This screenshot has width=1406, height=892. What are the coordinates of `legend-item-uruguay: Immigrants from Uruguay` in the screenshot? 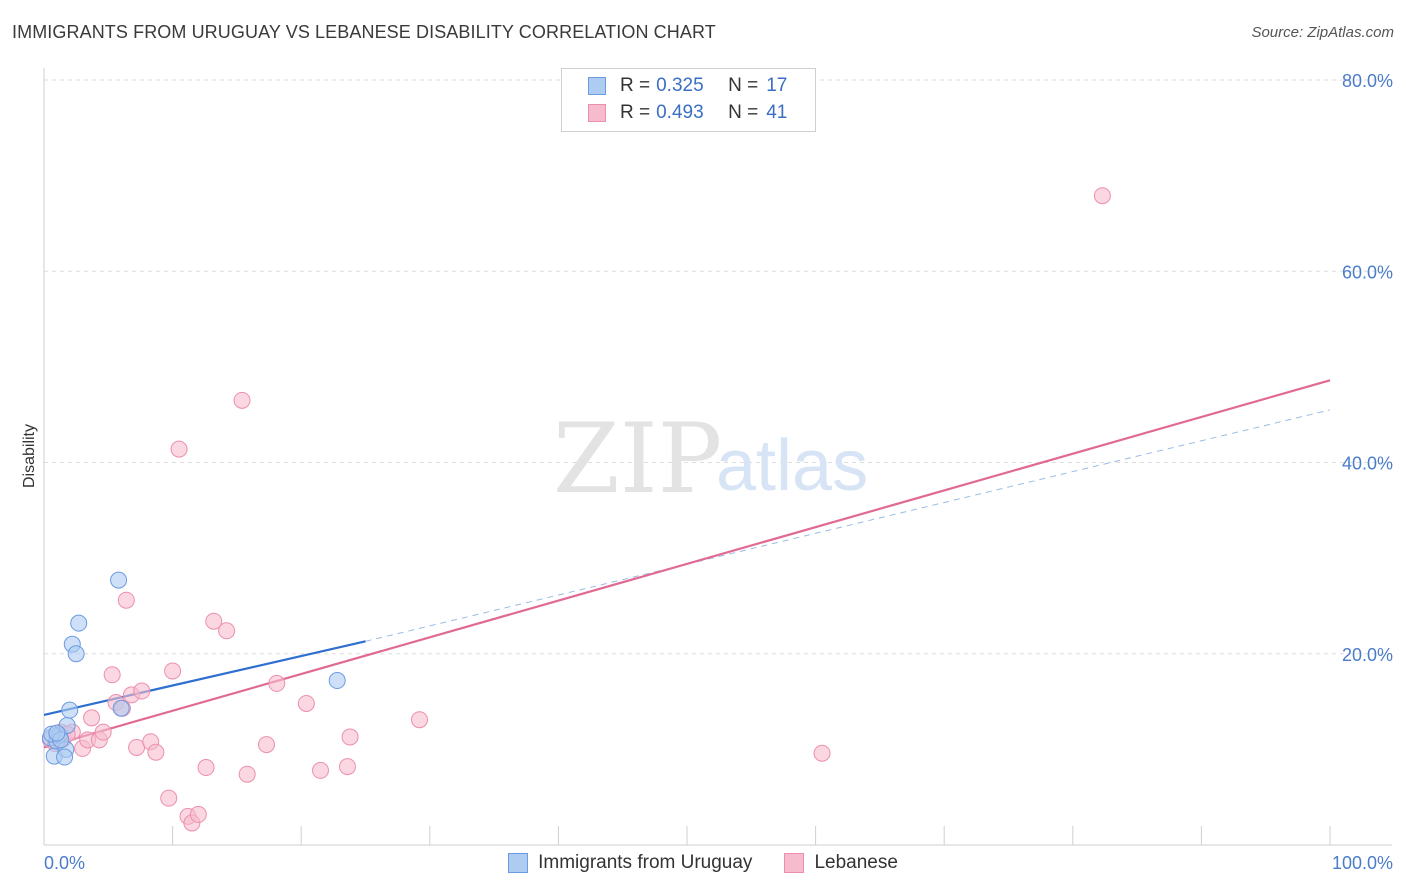 It's located at (630, 863).